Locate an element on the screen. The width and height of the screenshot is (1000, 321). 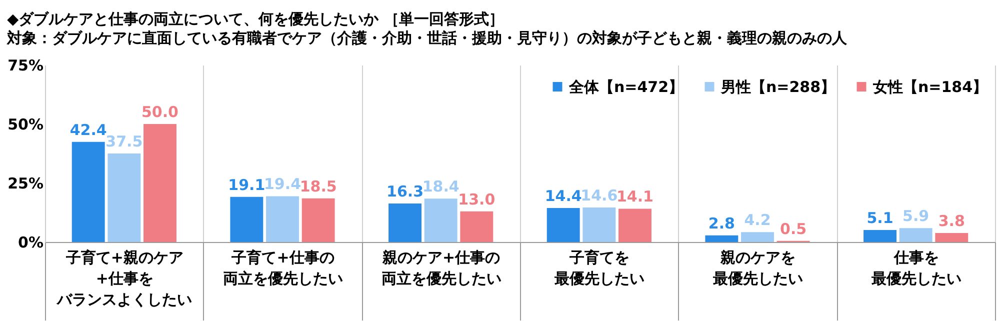
data-label: 16.3 is located at coordinates (405, 191).